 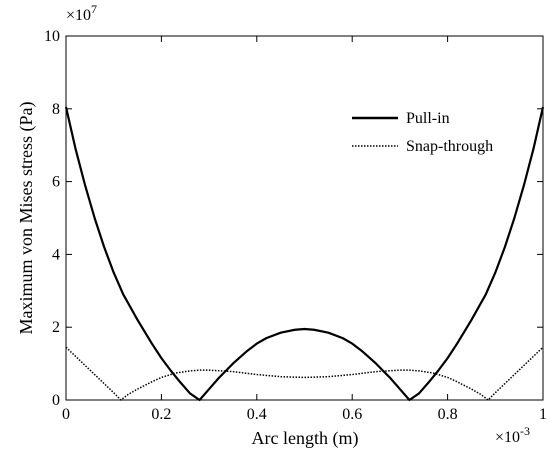 I want to click on y-tick-label: 8, so click(x=56, y=109).